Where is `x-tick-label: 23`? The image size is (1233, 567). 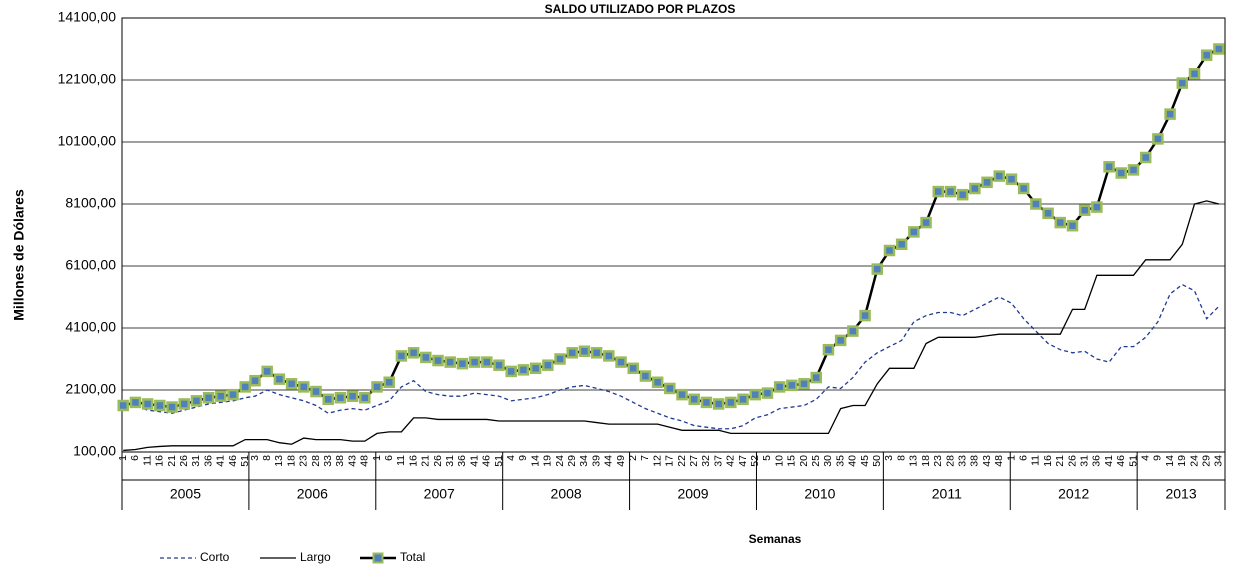
x-tick-label: 23 is located at coordinates (938, 461).